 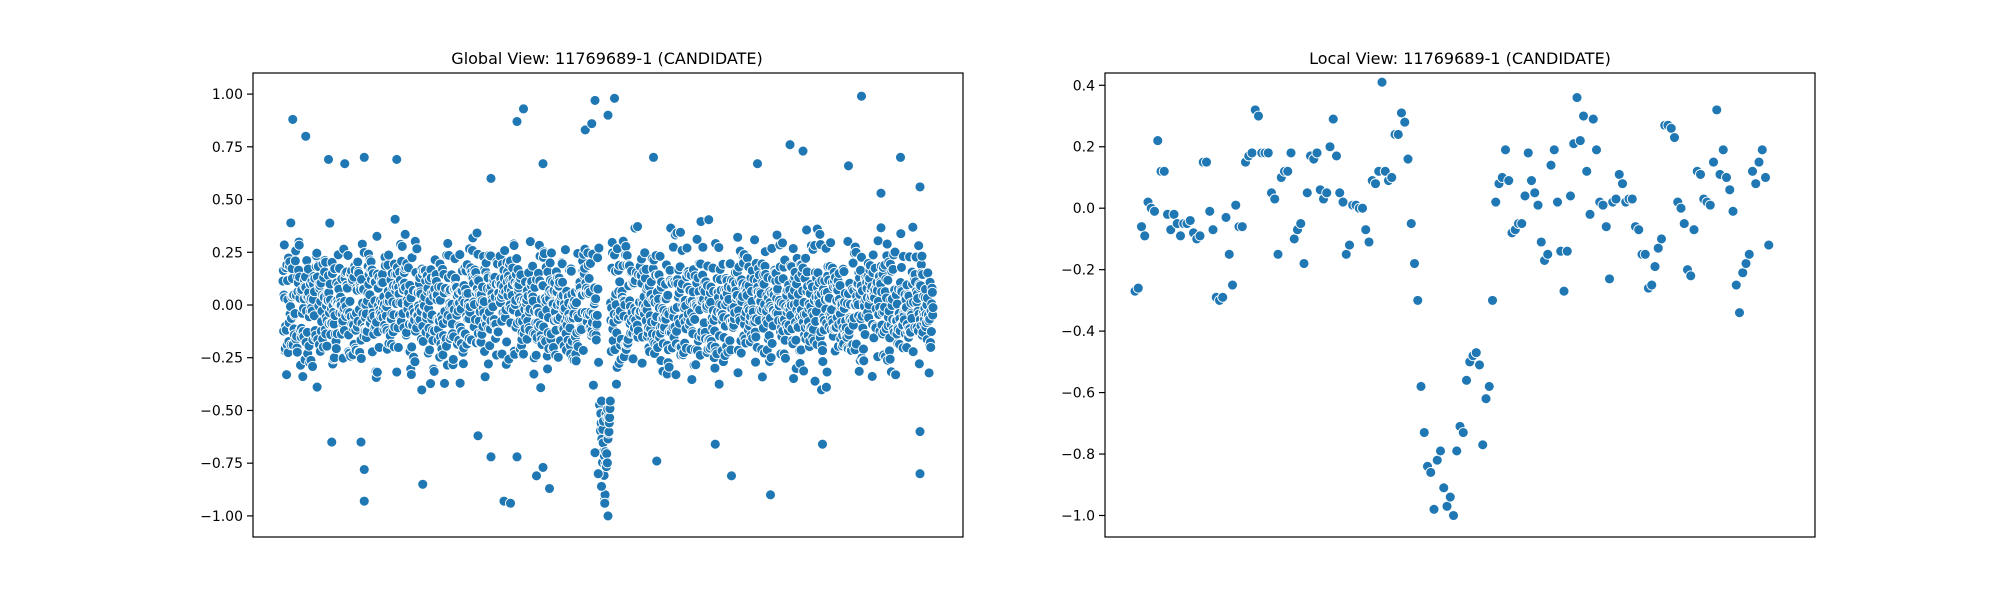 I want to click on y-tick-label: −0.6, so click(x=1078, y=394).